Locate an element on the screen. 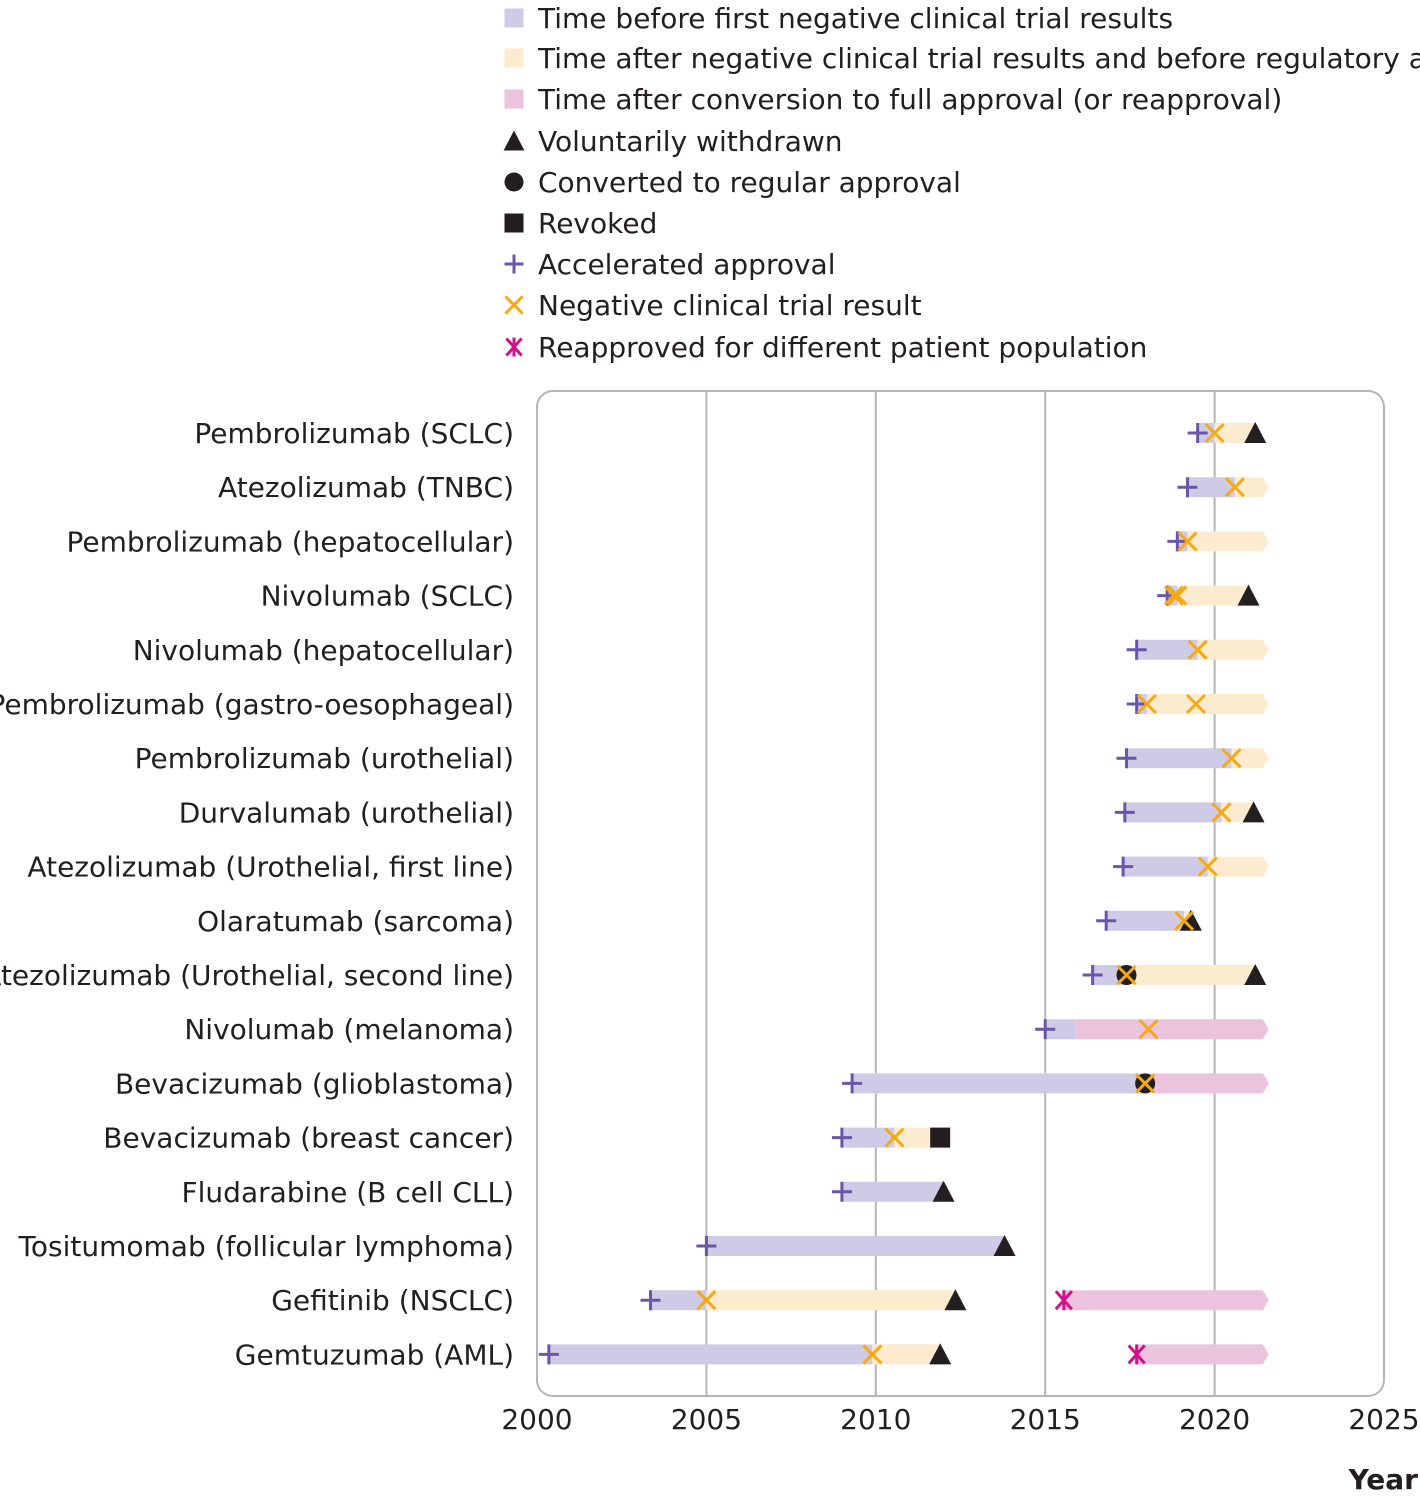 The width and height of the screenshot is (1420, 1502). purple-square-icon is located at coordinates (514, 18).